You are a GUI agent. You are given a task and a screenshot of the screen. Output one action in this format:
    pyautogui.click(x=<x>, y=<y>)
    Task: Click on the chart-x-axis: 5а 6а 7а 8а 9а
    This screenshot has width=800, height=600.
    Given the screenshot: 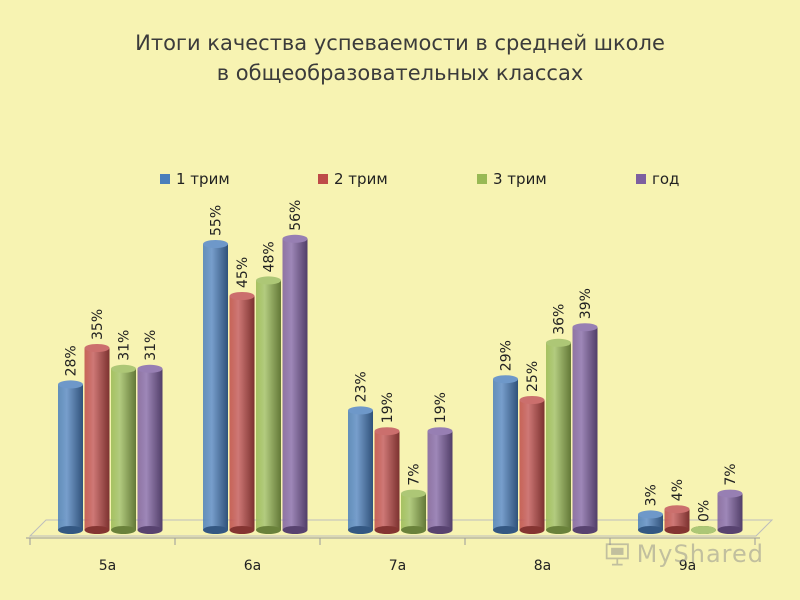 What is the action you would take?
    pyautogui.click(x=393, y=555)
    